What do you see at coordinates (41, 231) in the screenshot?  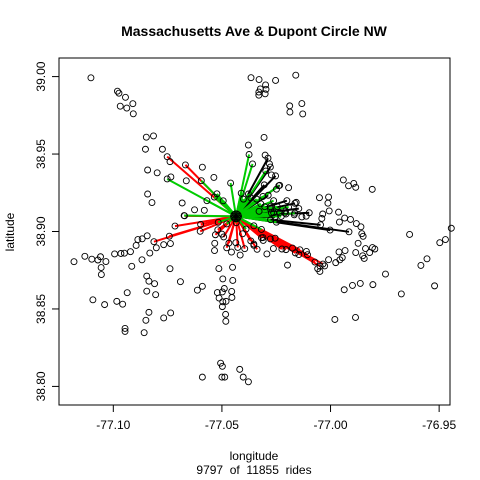 I see `y-tick-label-2: 38.90` at bounding box center [41, 231].